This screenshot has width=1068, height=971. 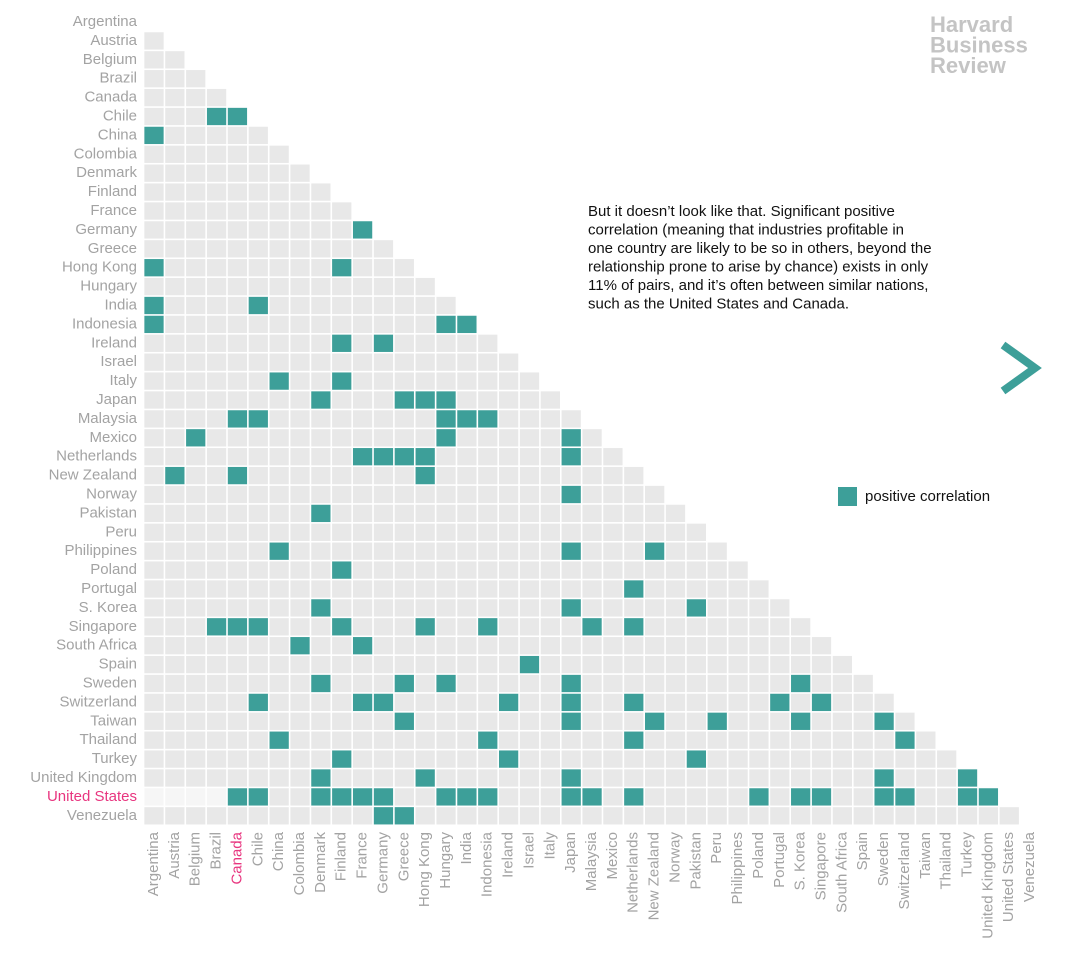 I want to click on column-label: Denmark, so click(x=320, y=862).